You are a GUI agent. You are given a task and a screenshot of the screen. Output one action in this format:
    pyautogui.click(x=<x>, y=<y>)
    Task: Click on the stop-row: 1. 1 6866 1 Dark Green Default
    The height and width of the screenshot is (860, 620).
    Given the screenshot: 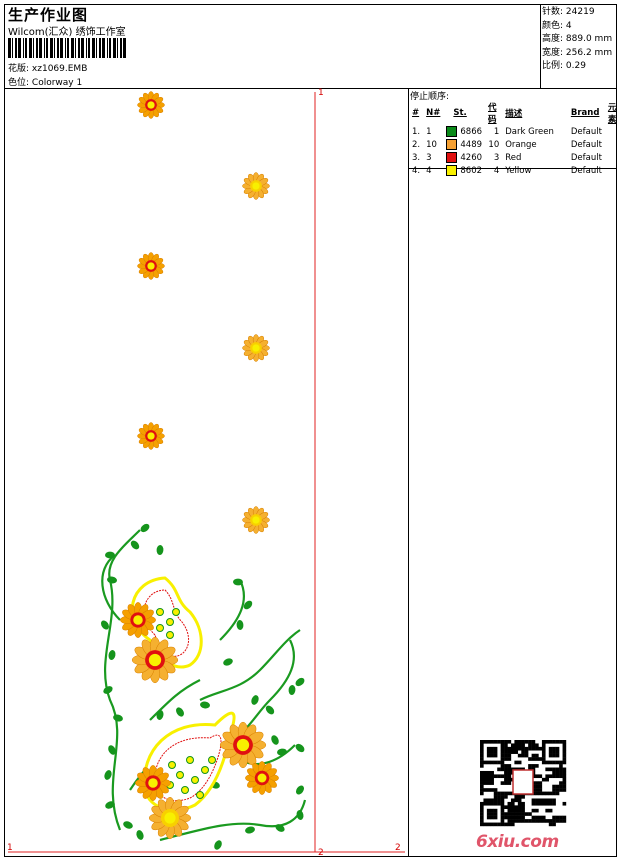 What is the action you would take?
    pyautogui.click(x=514, y=131)
    